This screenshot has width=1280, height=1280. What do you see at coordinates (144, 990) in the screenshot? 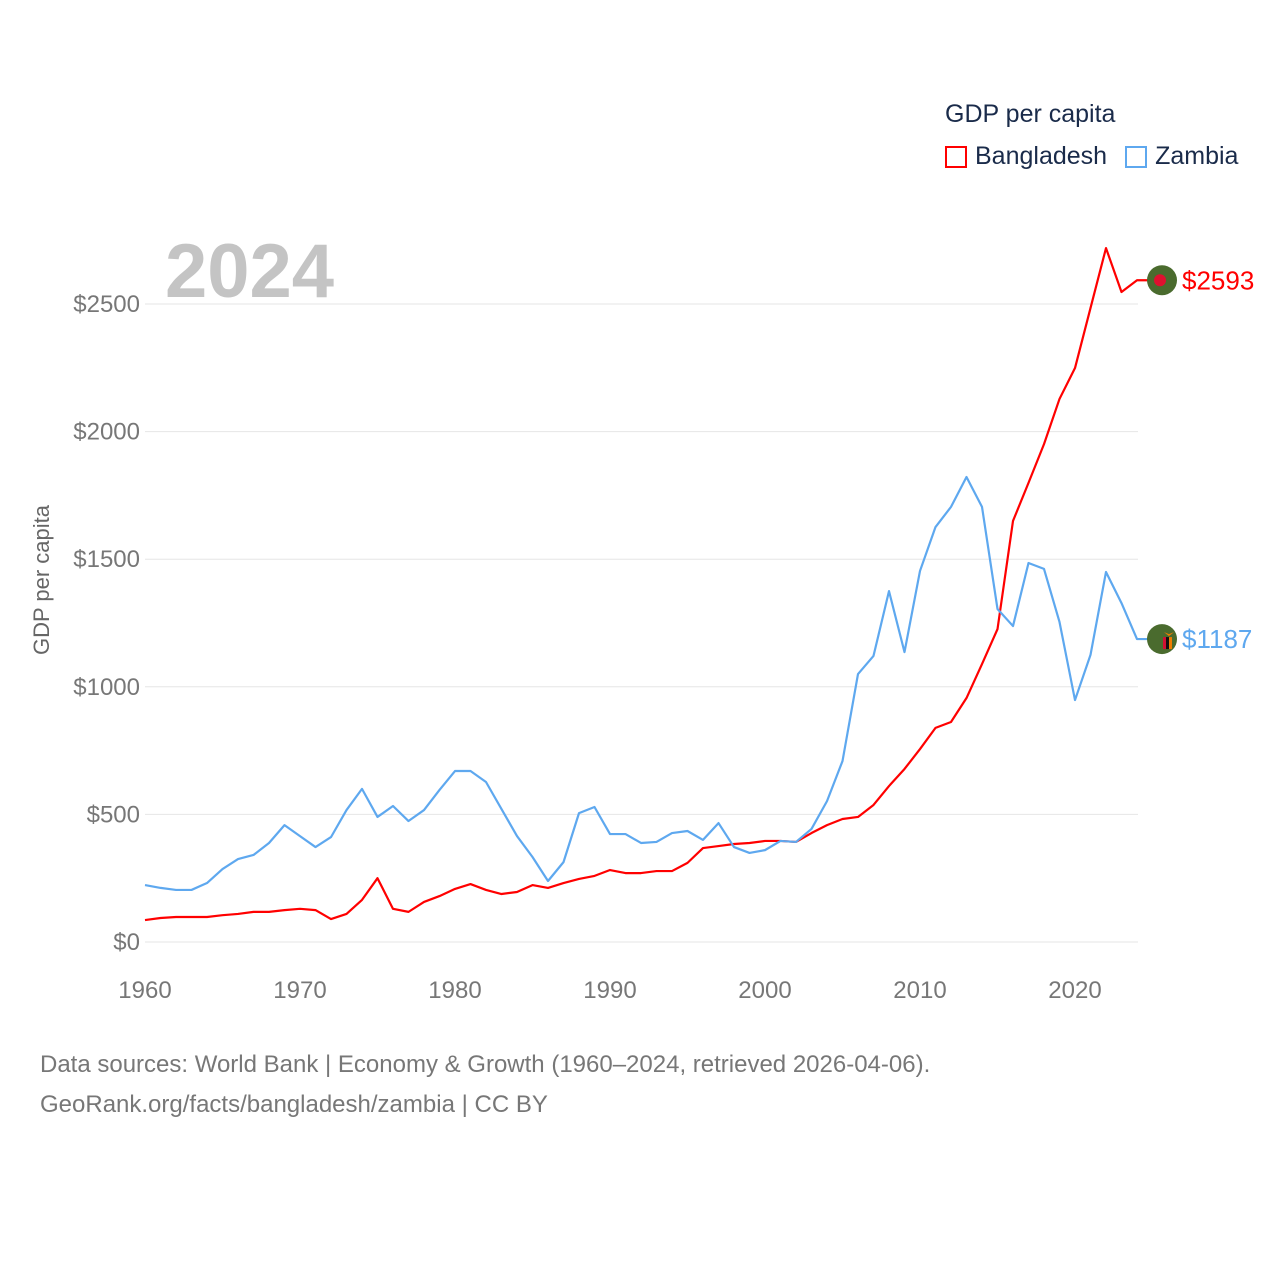
I see `x-tick-label: 1960` at bounding box center [144, 990].